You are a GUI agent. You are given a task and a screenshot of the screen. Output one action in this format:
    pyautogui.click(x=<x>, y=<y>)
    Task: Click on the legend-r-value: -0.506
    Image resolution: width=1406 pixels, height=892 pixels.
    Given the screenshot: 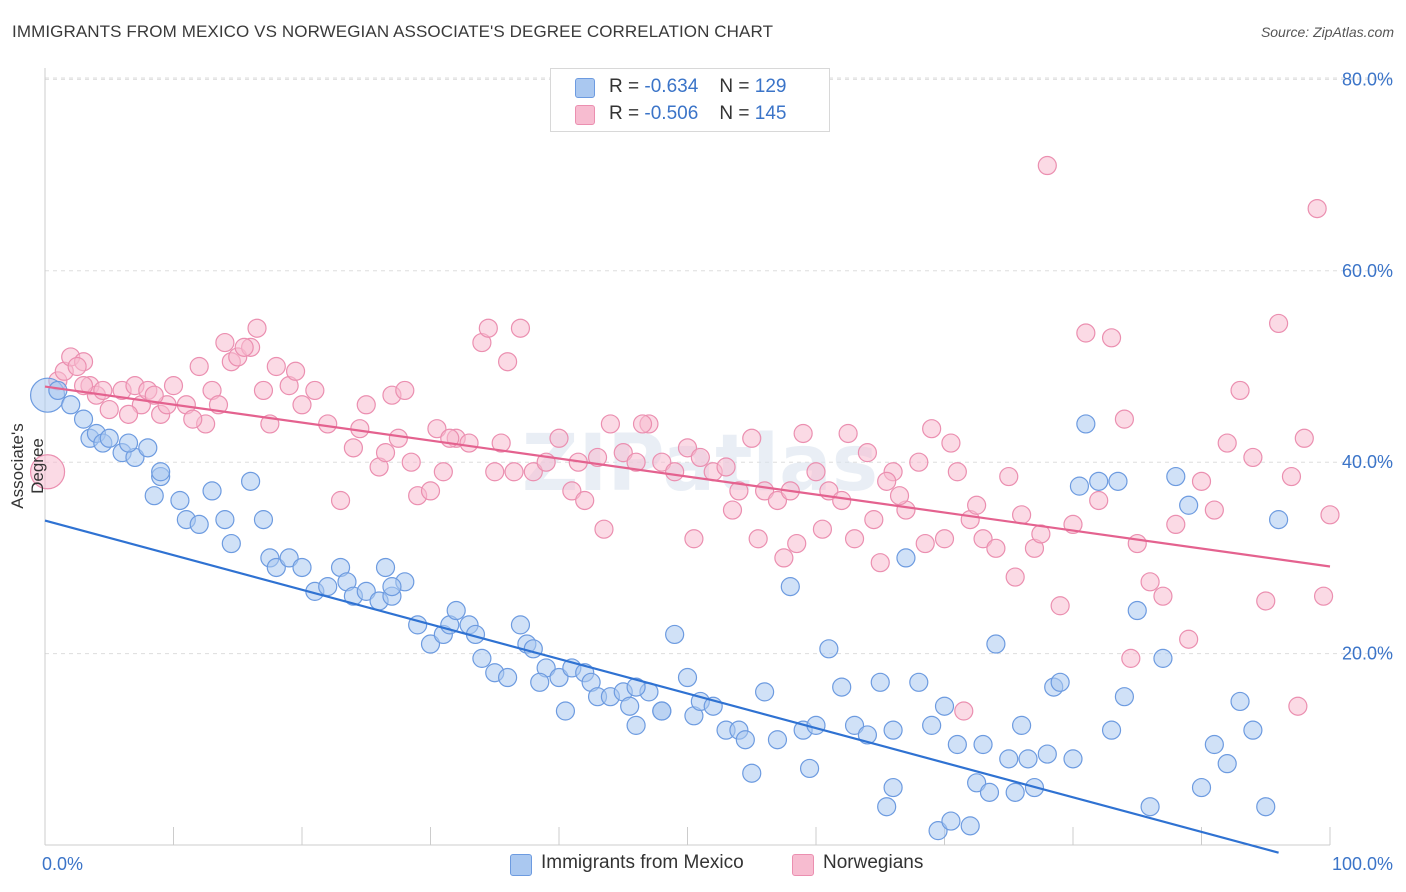 What is the action you would take?
    pyautogui.click(x=671, y=113)
    